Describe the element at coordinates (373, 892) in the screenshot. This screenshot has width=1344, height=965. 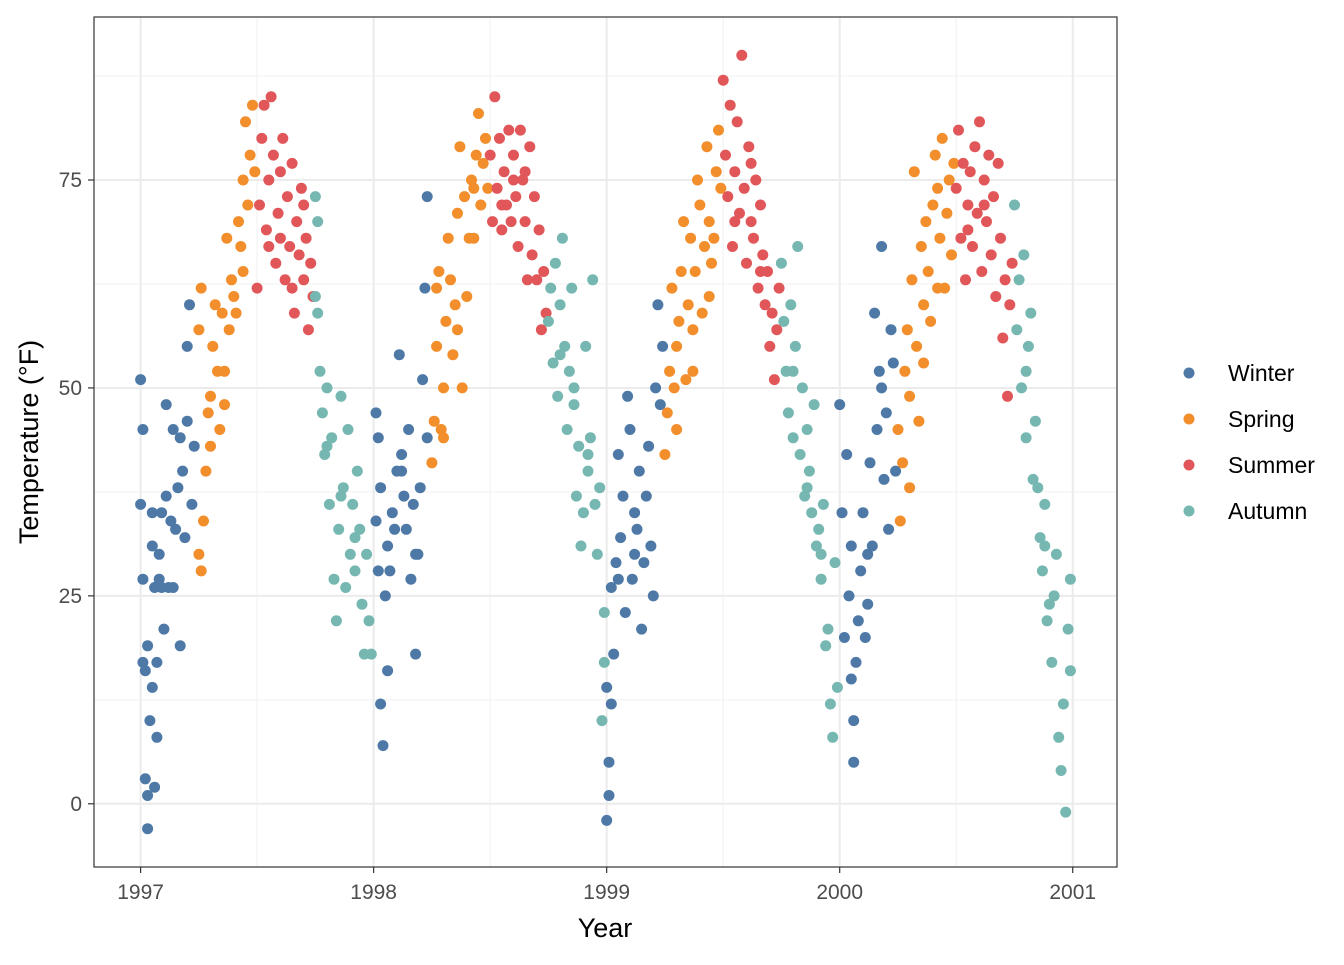
I see `x-tick-label: 1998` at that location.